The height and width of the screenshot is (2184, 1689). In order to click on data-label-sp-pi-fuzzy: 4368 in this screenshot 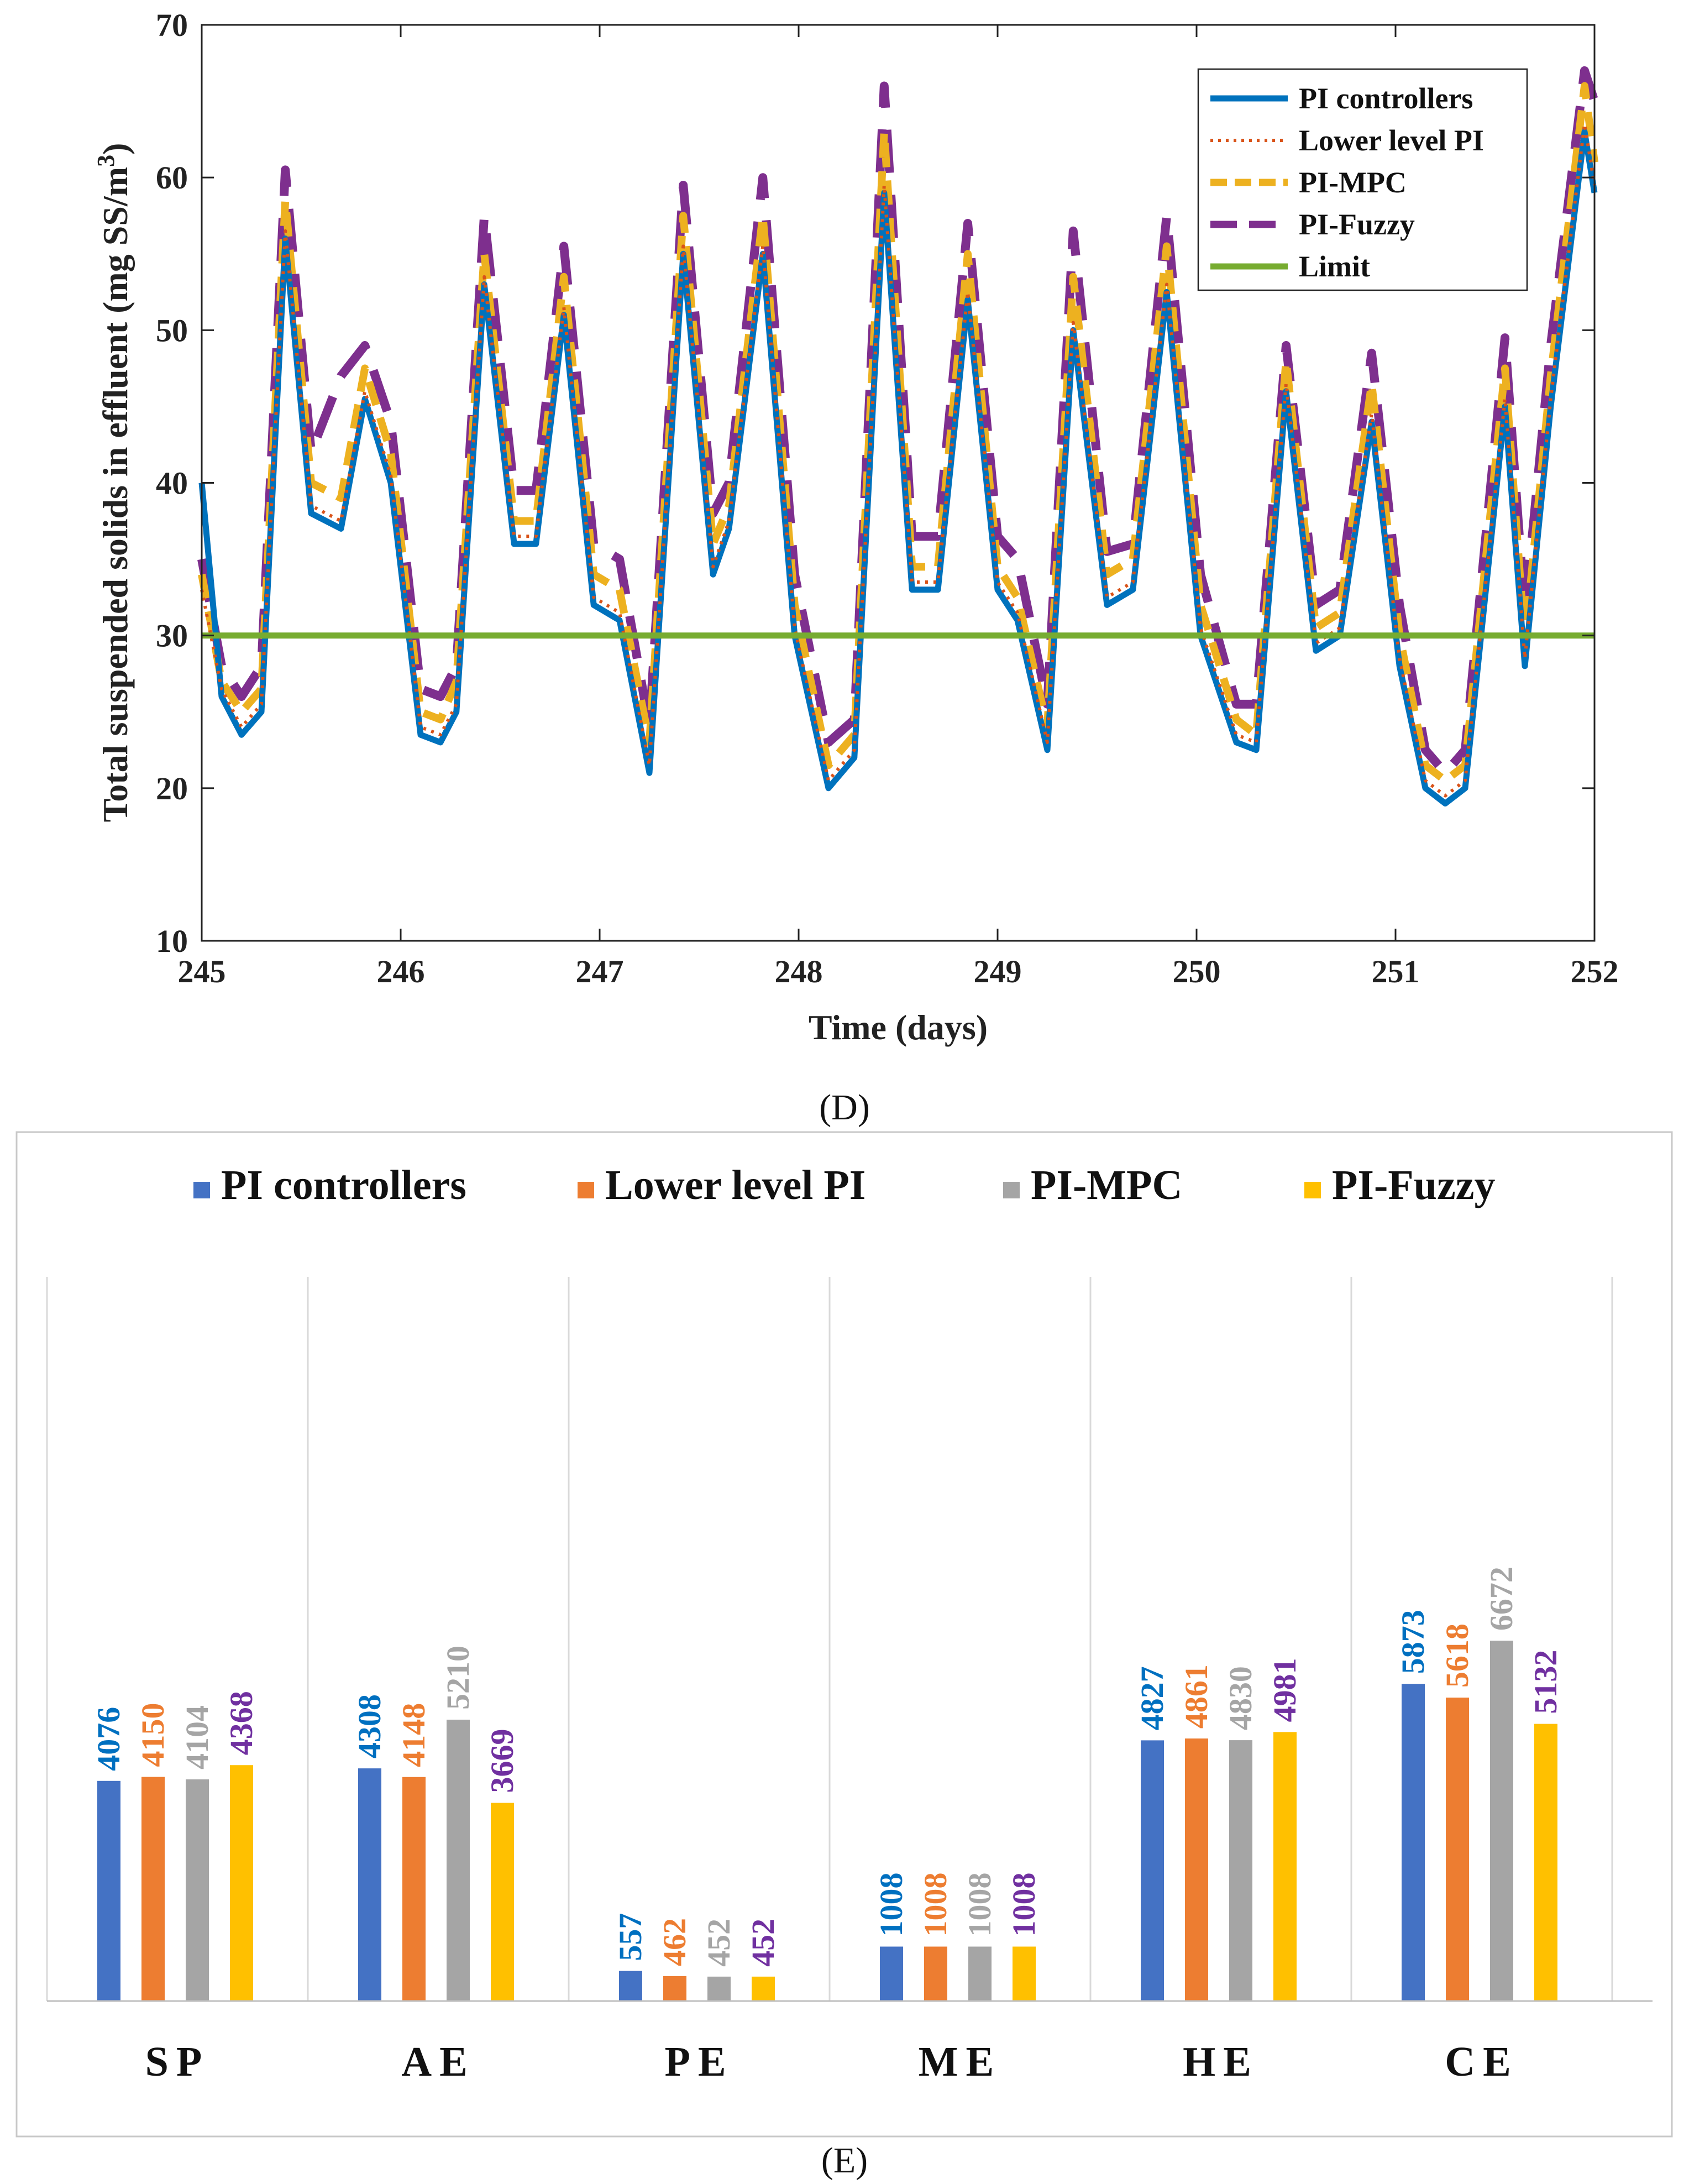, I will do `click(241, 1723)`.